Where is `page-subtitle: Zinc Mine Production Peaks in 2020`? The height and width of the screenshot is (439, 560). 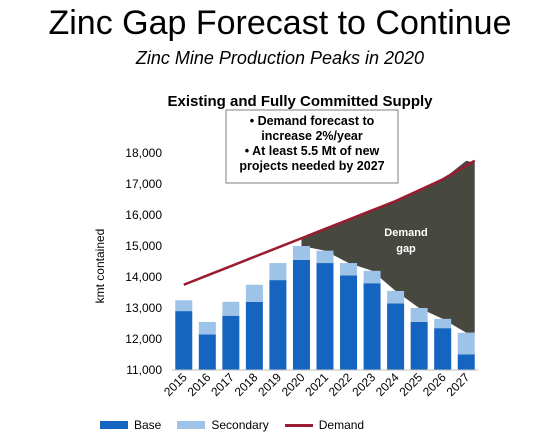
page-subtitle: Zinc Mine Production Peaks in 2020 is located at coordinates (280, 58).